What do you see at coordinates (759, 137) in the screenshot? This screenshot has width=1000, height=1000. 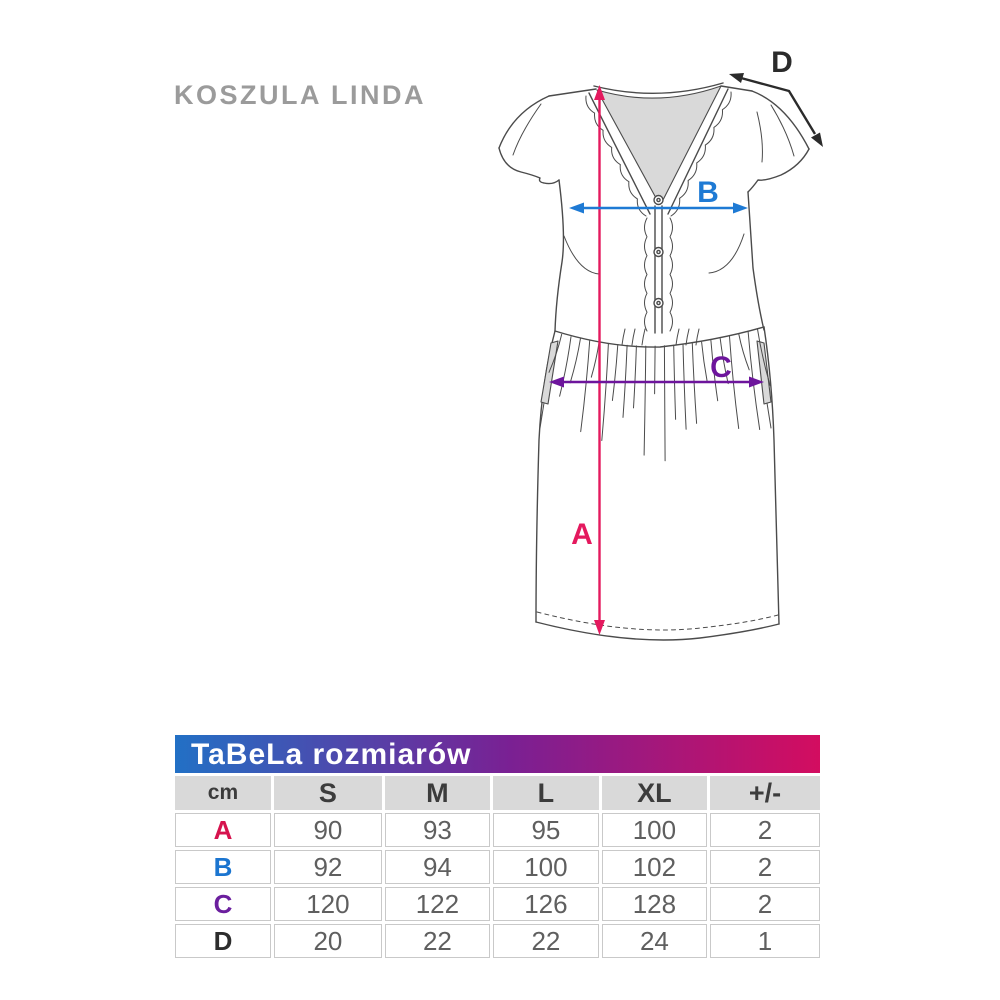 I see `sleeve-right-fold2` at bounding box center [759, 137].